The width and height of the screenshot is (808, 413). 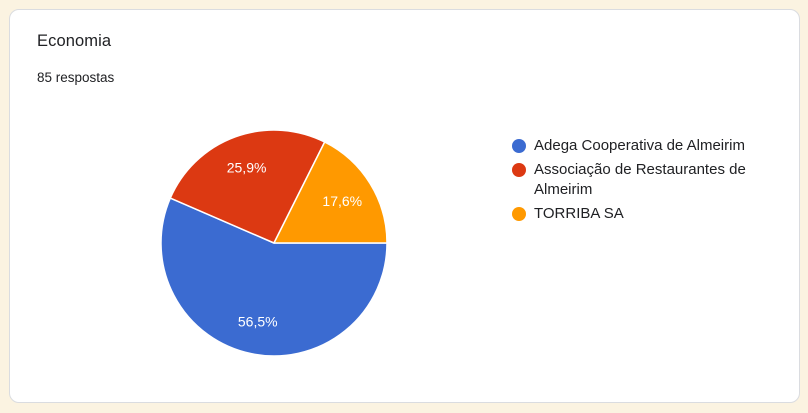 What do you see at coordinates (342, 201) in the screenshot?
I see `pie-slice-label: 17,6%` at bounding box center [342, 201].